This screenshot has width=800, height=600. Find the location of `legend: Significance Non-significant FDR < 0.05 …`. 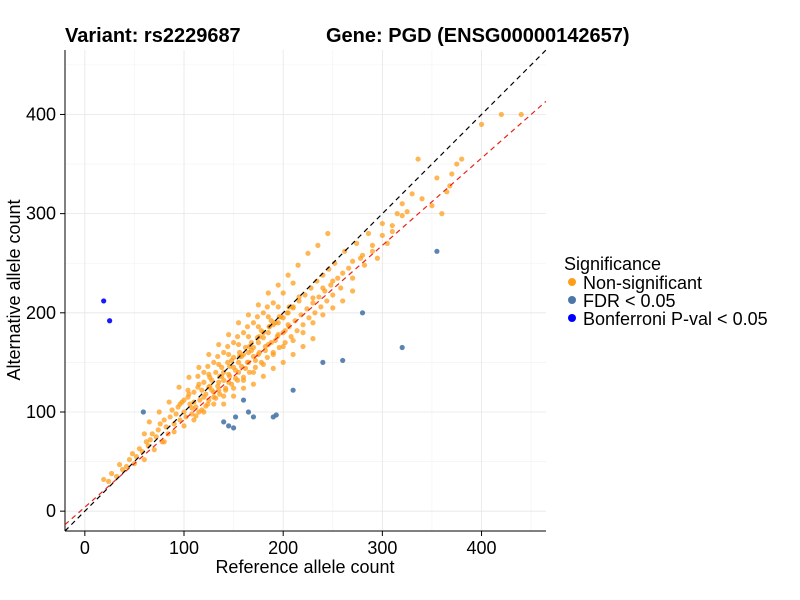

legend: Significance Non-significant FDR < 0.05 … is located at coordinates (666, 291).